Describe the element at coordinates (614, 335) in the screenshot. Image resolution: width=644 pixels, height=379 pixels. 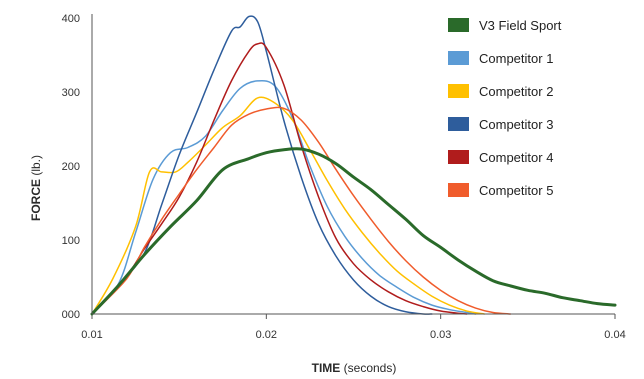
I see `x-tick-label: 0.04` at that location.